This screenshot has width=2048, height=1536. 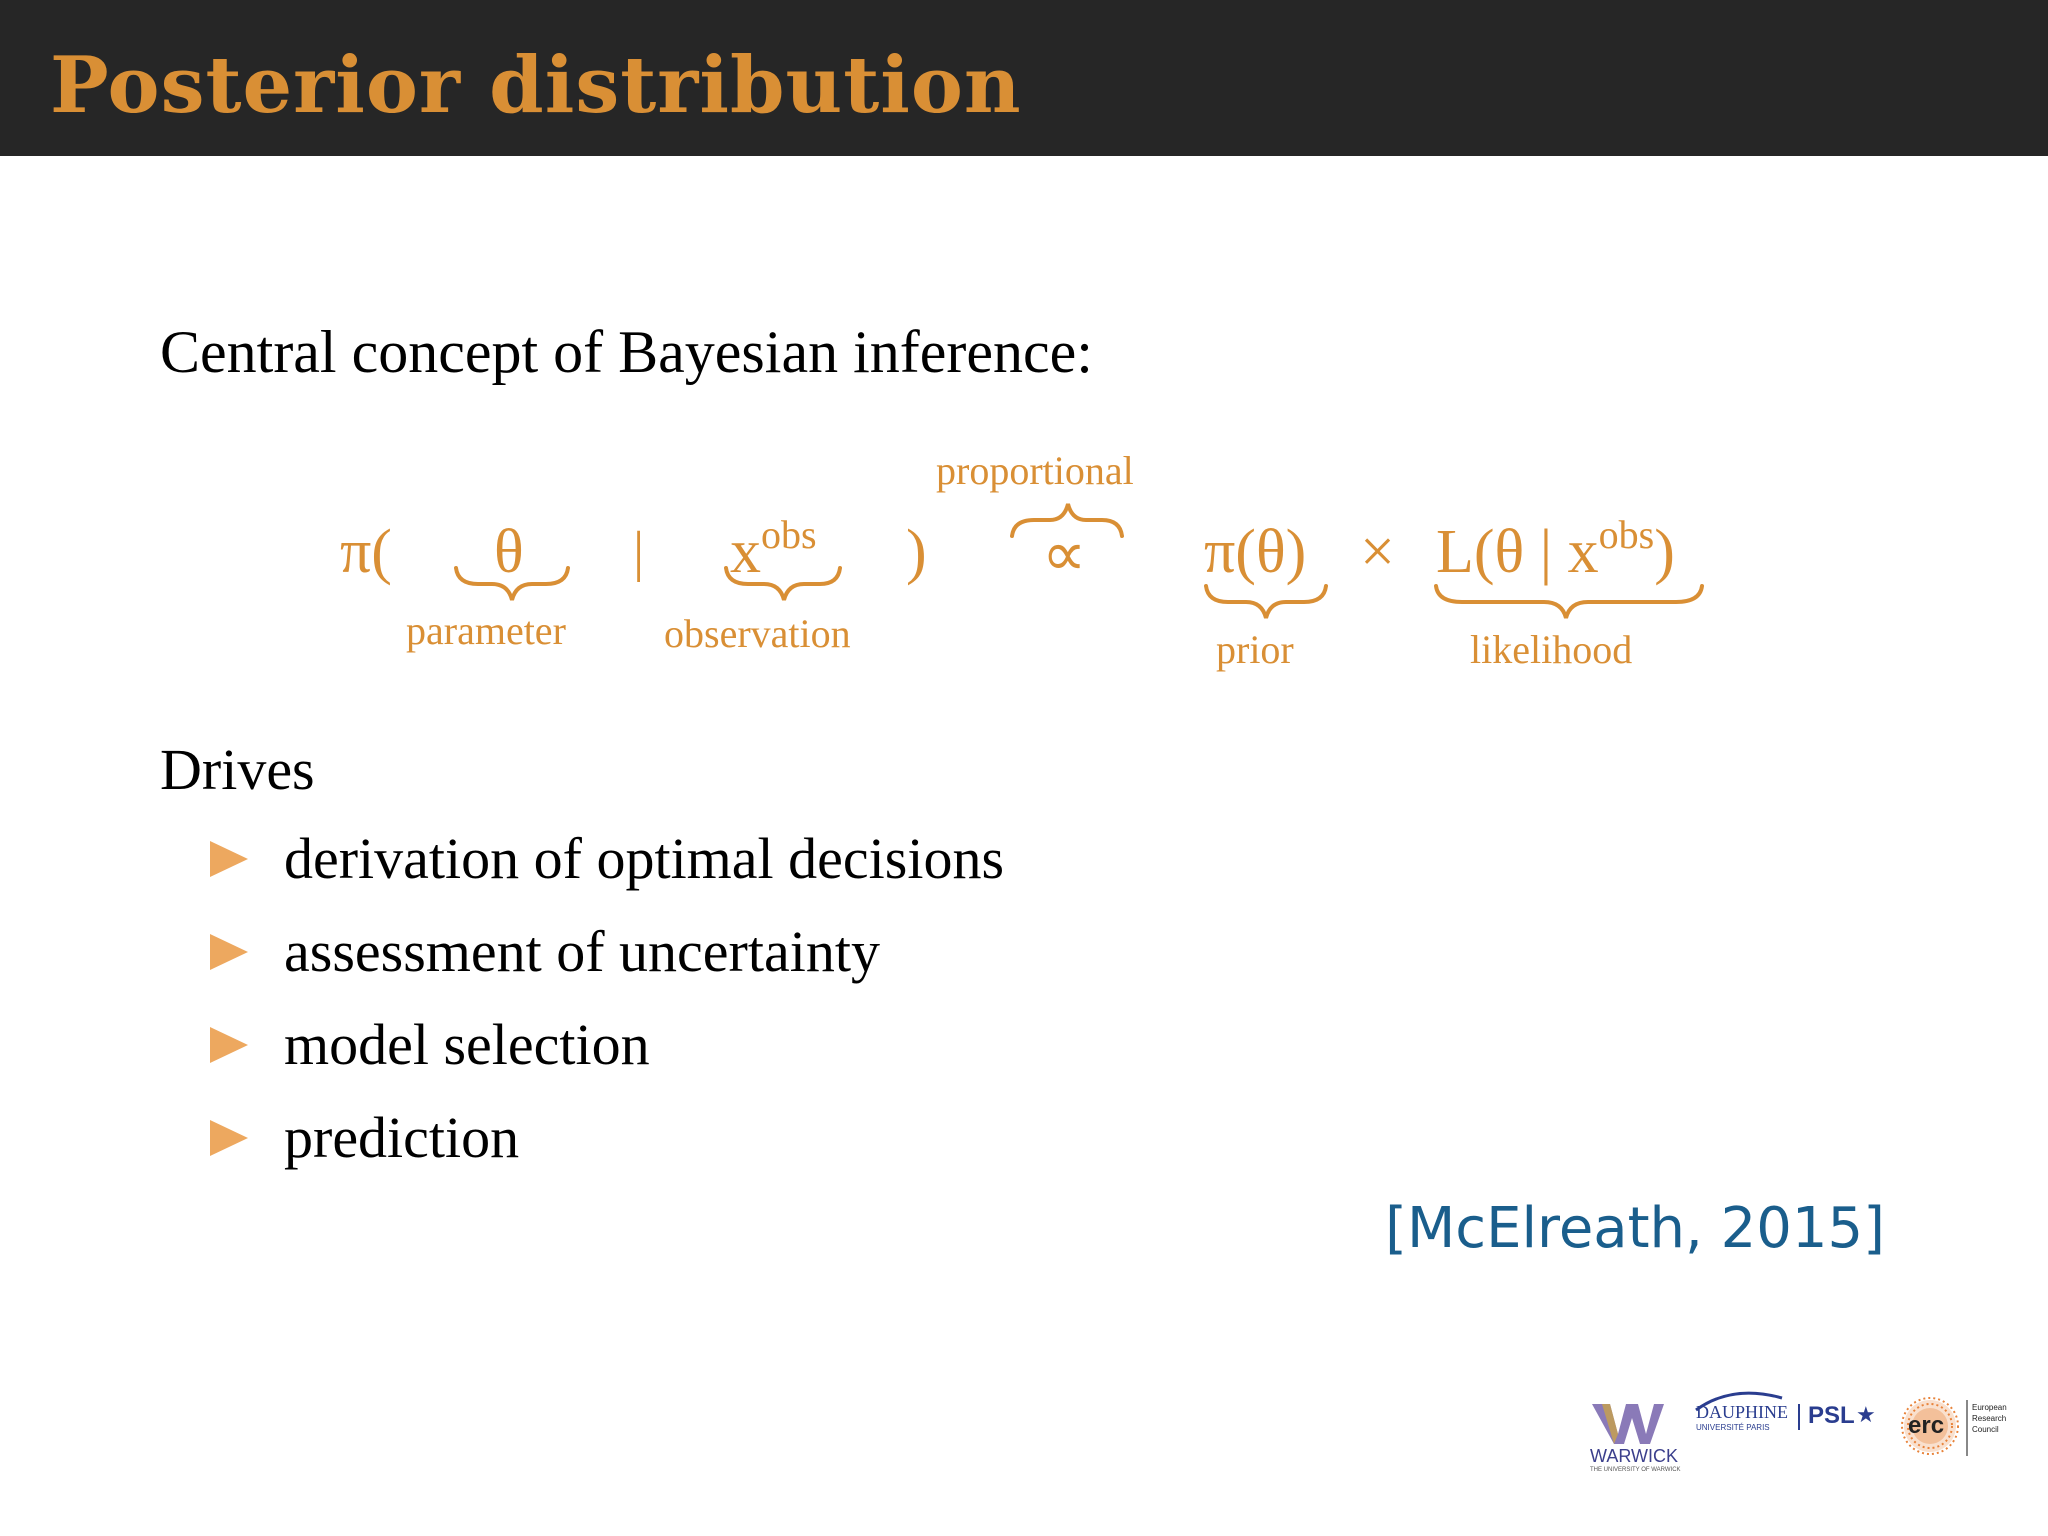 I want to click on drives-label: Drives, so click(x=237, y=769).